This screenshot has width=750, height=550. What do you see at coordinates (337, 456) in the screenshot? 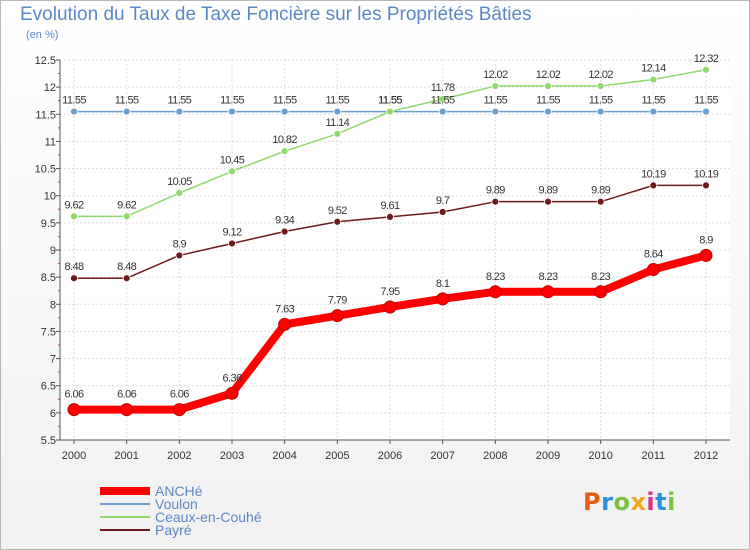
I see `x-tick-label: 2005` at bounding box center [337, 456].